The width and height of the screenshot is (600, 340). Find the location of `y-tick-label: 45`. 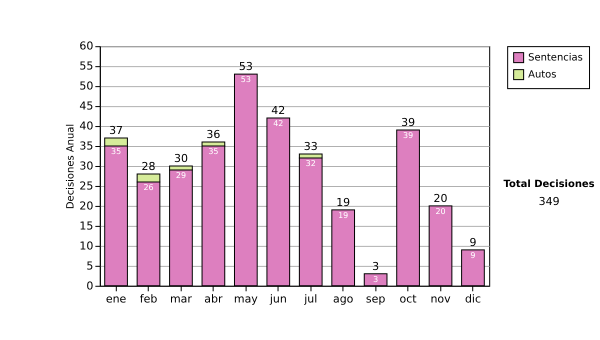

y-tick-label: 45 is located at coordinates (86, 106).